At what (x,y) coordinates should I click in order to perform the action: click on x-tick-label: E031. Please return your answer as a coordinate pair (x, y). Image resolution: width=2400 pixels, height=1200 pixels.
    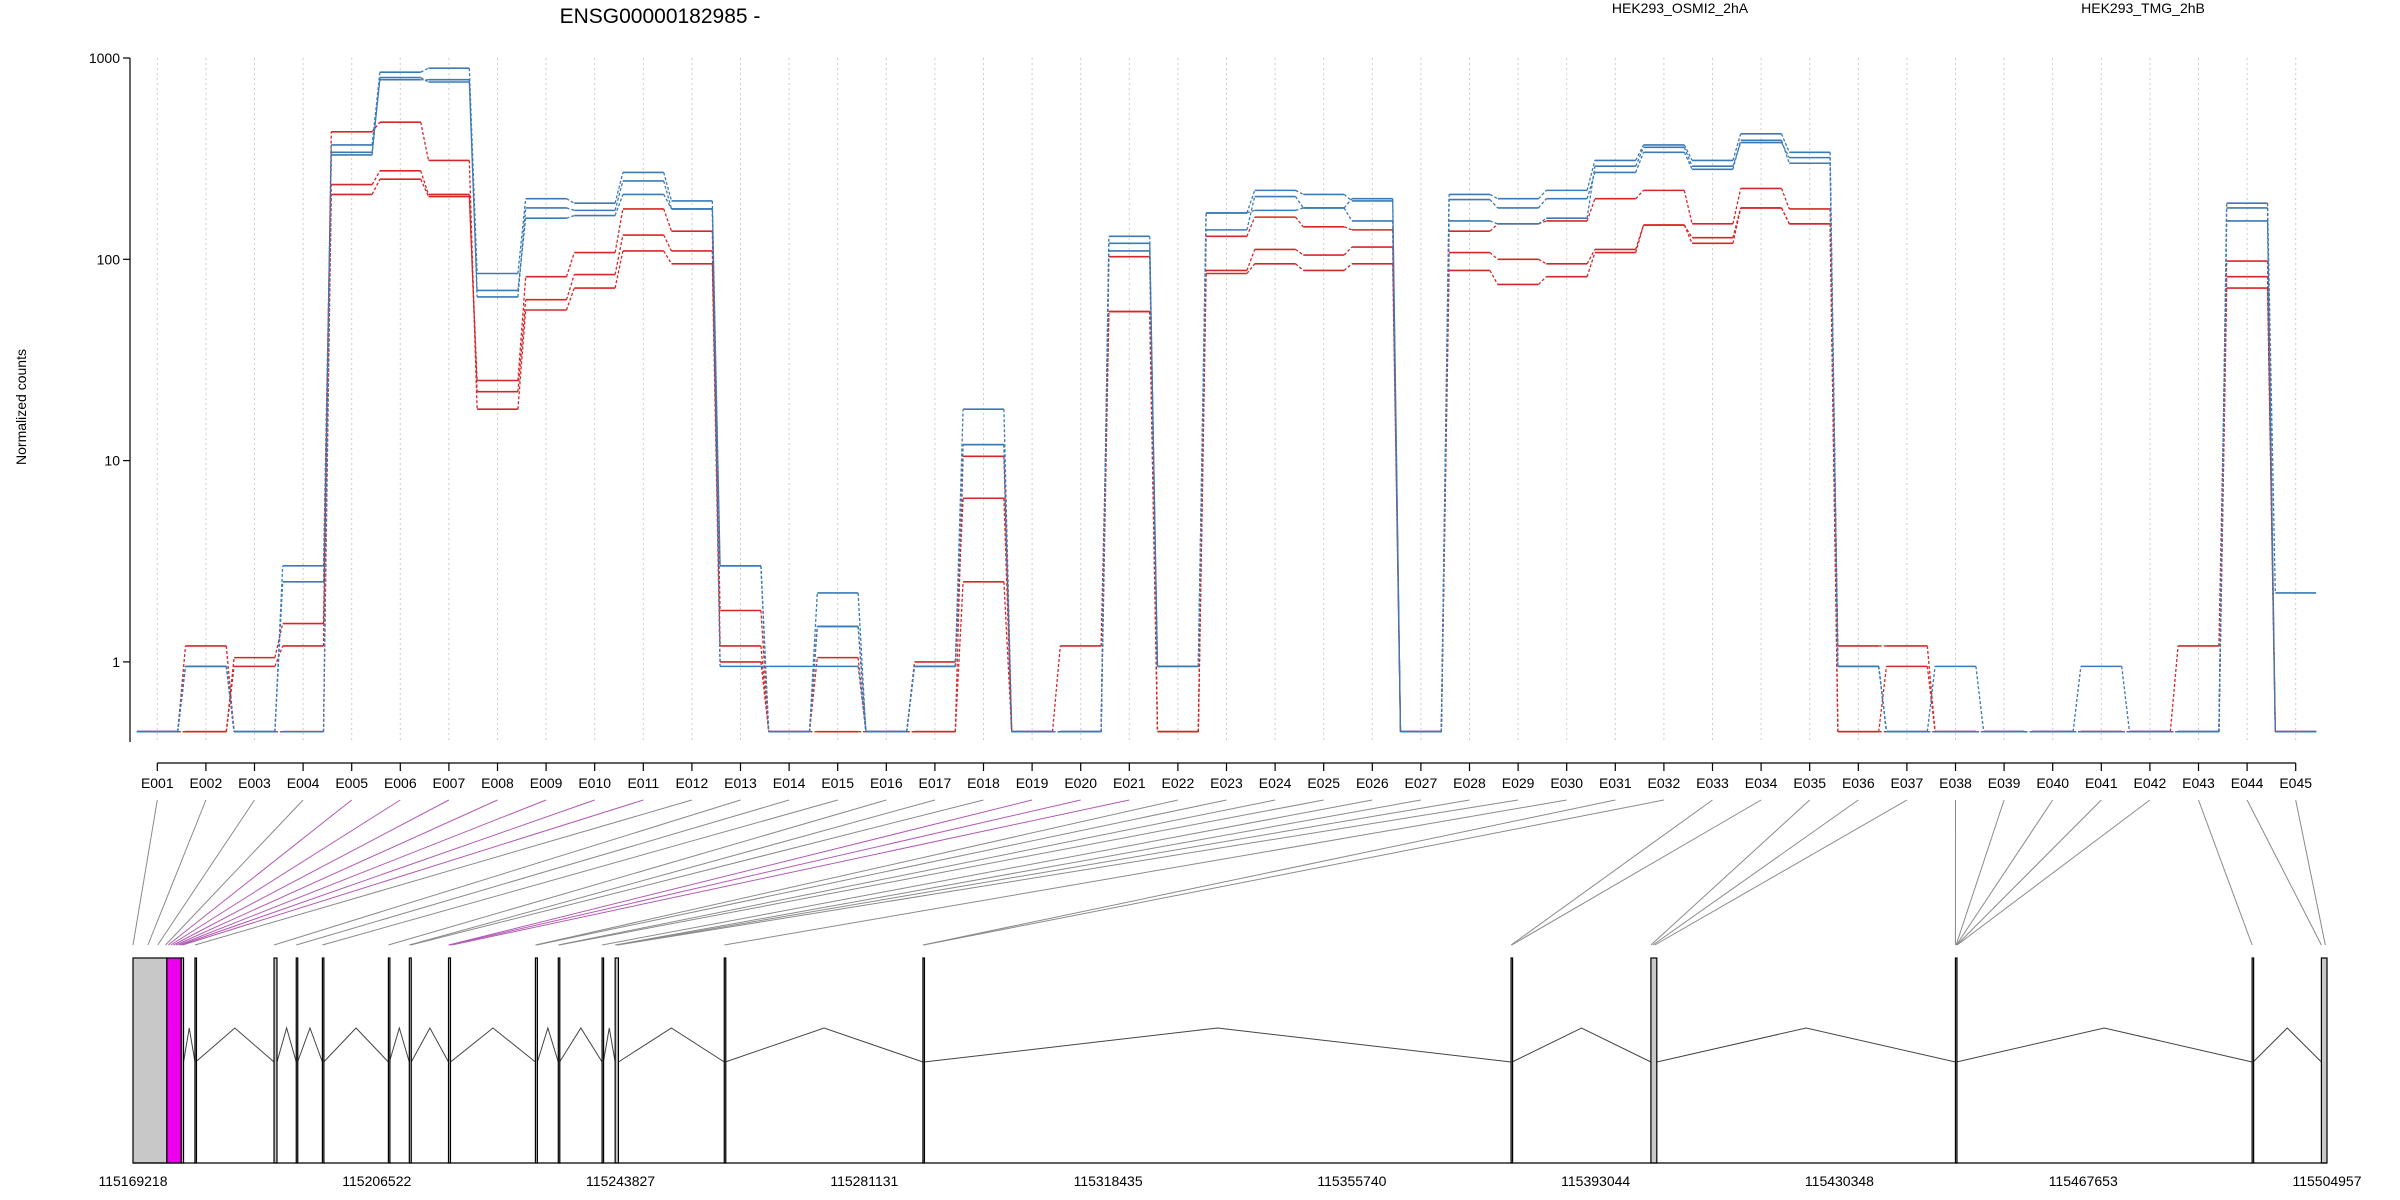
    Looking at the image, I should click on (1615, 783).